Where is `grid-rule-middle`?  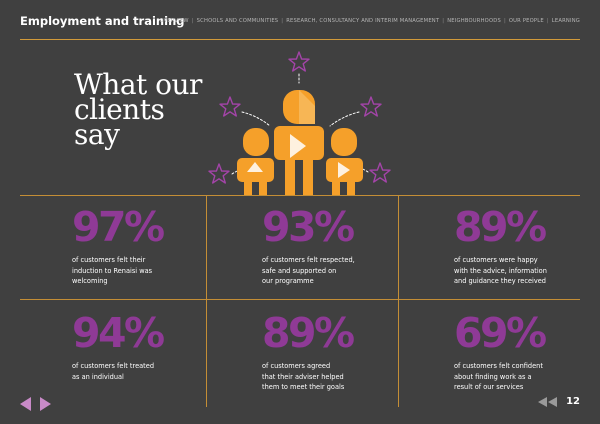 grid-rule-middle is located at coordinates (300, 299).